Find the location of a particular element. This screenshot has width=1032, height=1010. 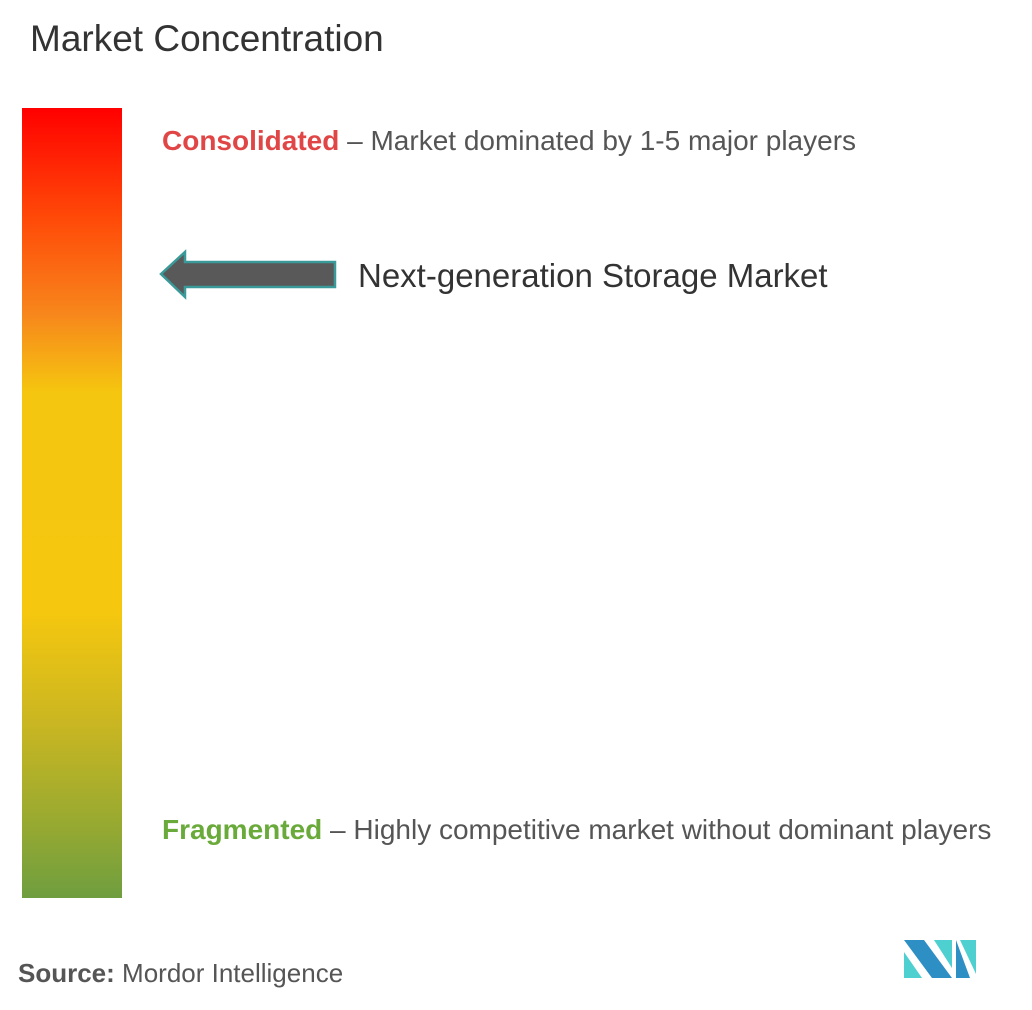

arrow-left-icon is located at coordinates (248, 274).